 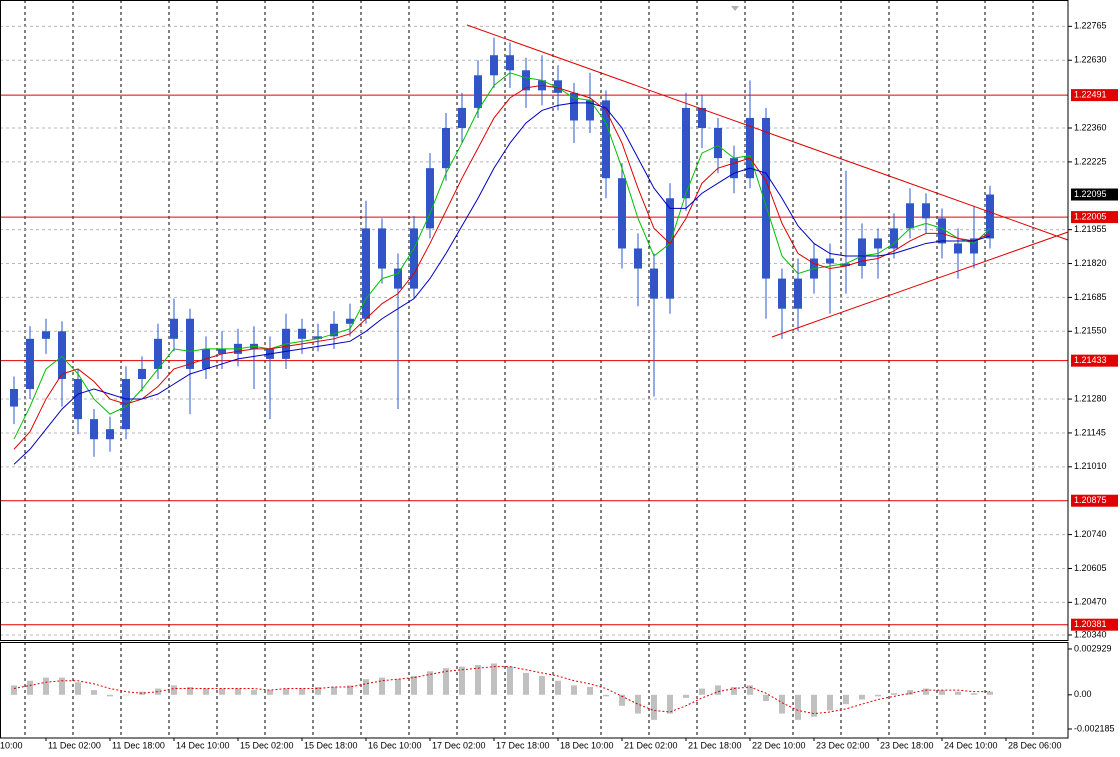 What do you see at coordinates (1090, 216) in the screenshot?
I see `level-label: 1.22005` at bounding box center [1090, 216].